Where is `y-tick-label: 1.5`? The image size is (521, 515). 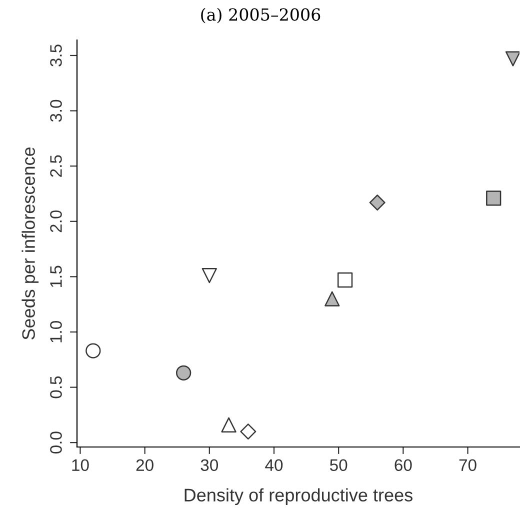
y-tick-label: 1.5 is located at coordinates (56, 276).